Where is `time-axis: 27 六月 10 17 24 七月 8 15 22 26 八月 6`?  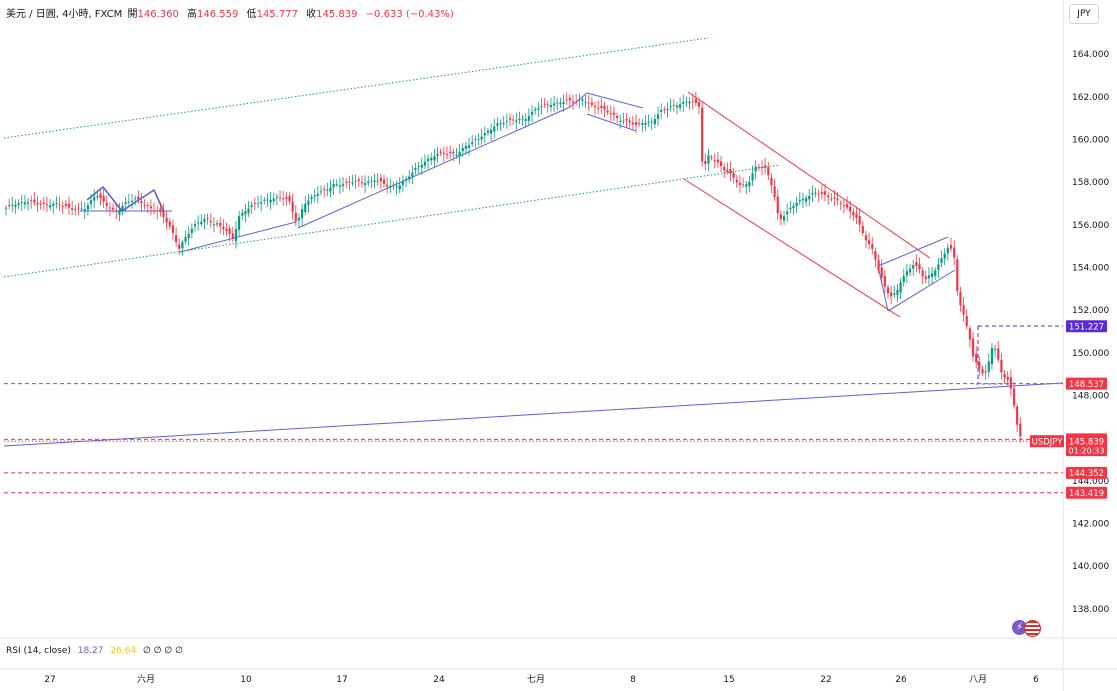
time-axis: 27 六月 10 17 24 七月 8 15 22 26 八月 6 is located at coordinates (541, 679).